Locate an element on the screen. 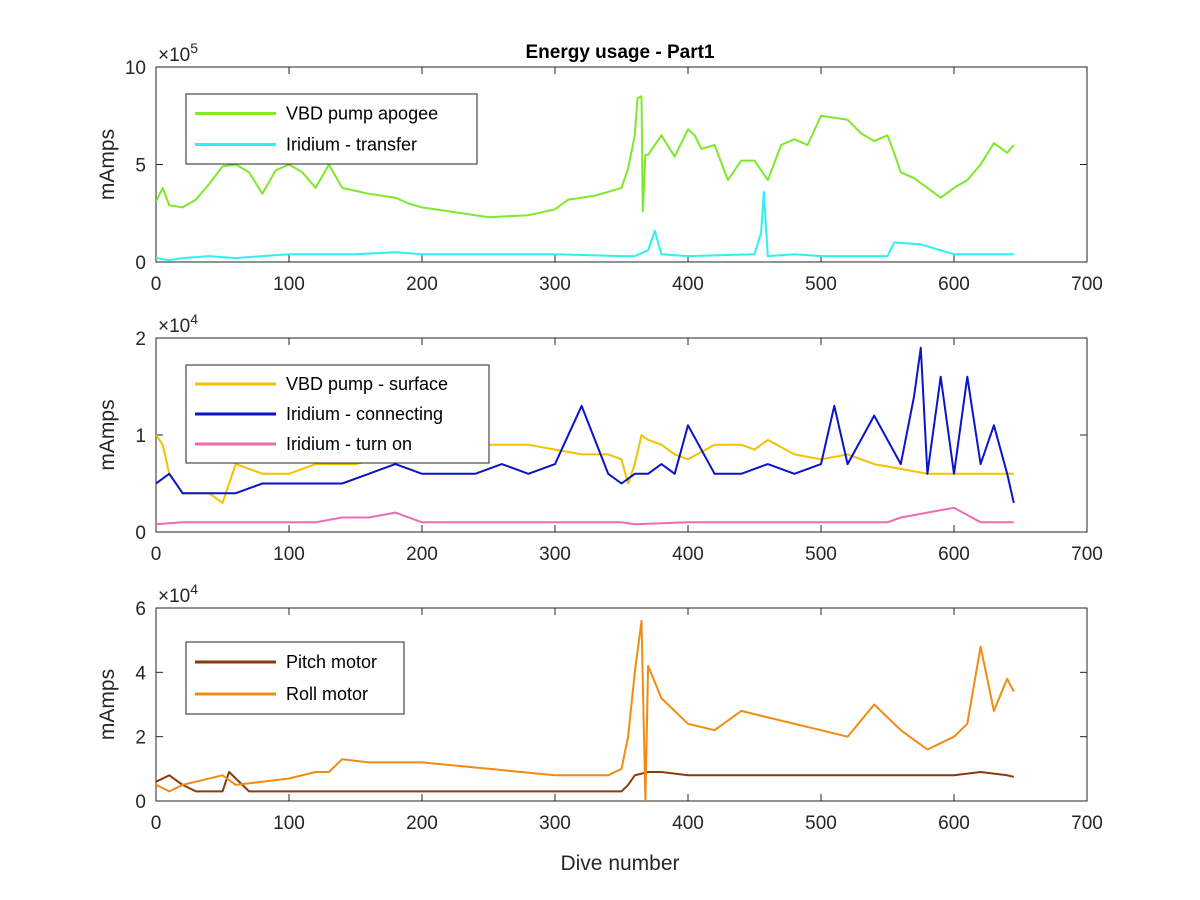 This screenshot has height=900, width=1200. legend: Pitch motor Roll motor is located at coordinates (295, 678).